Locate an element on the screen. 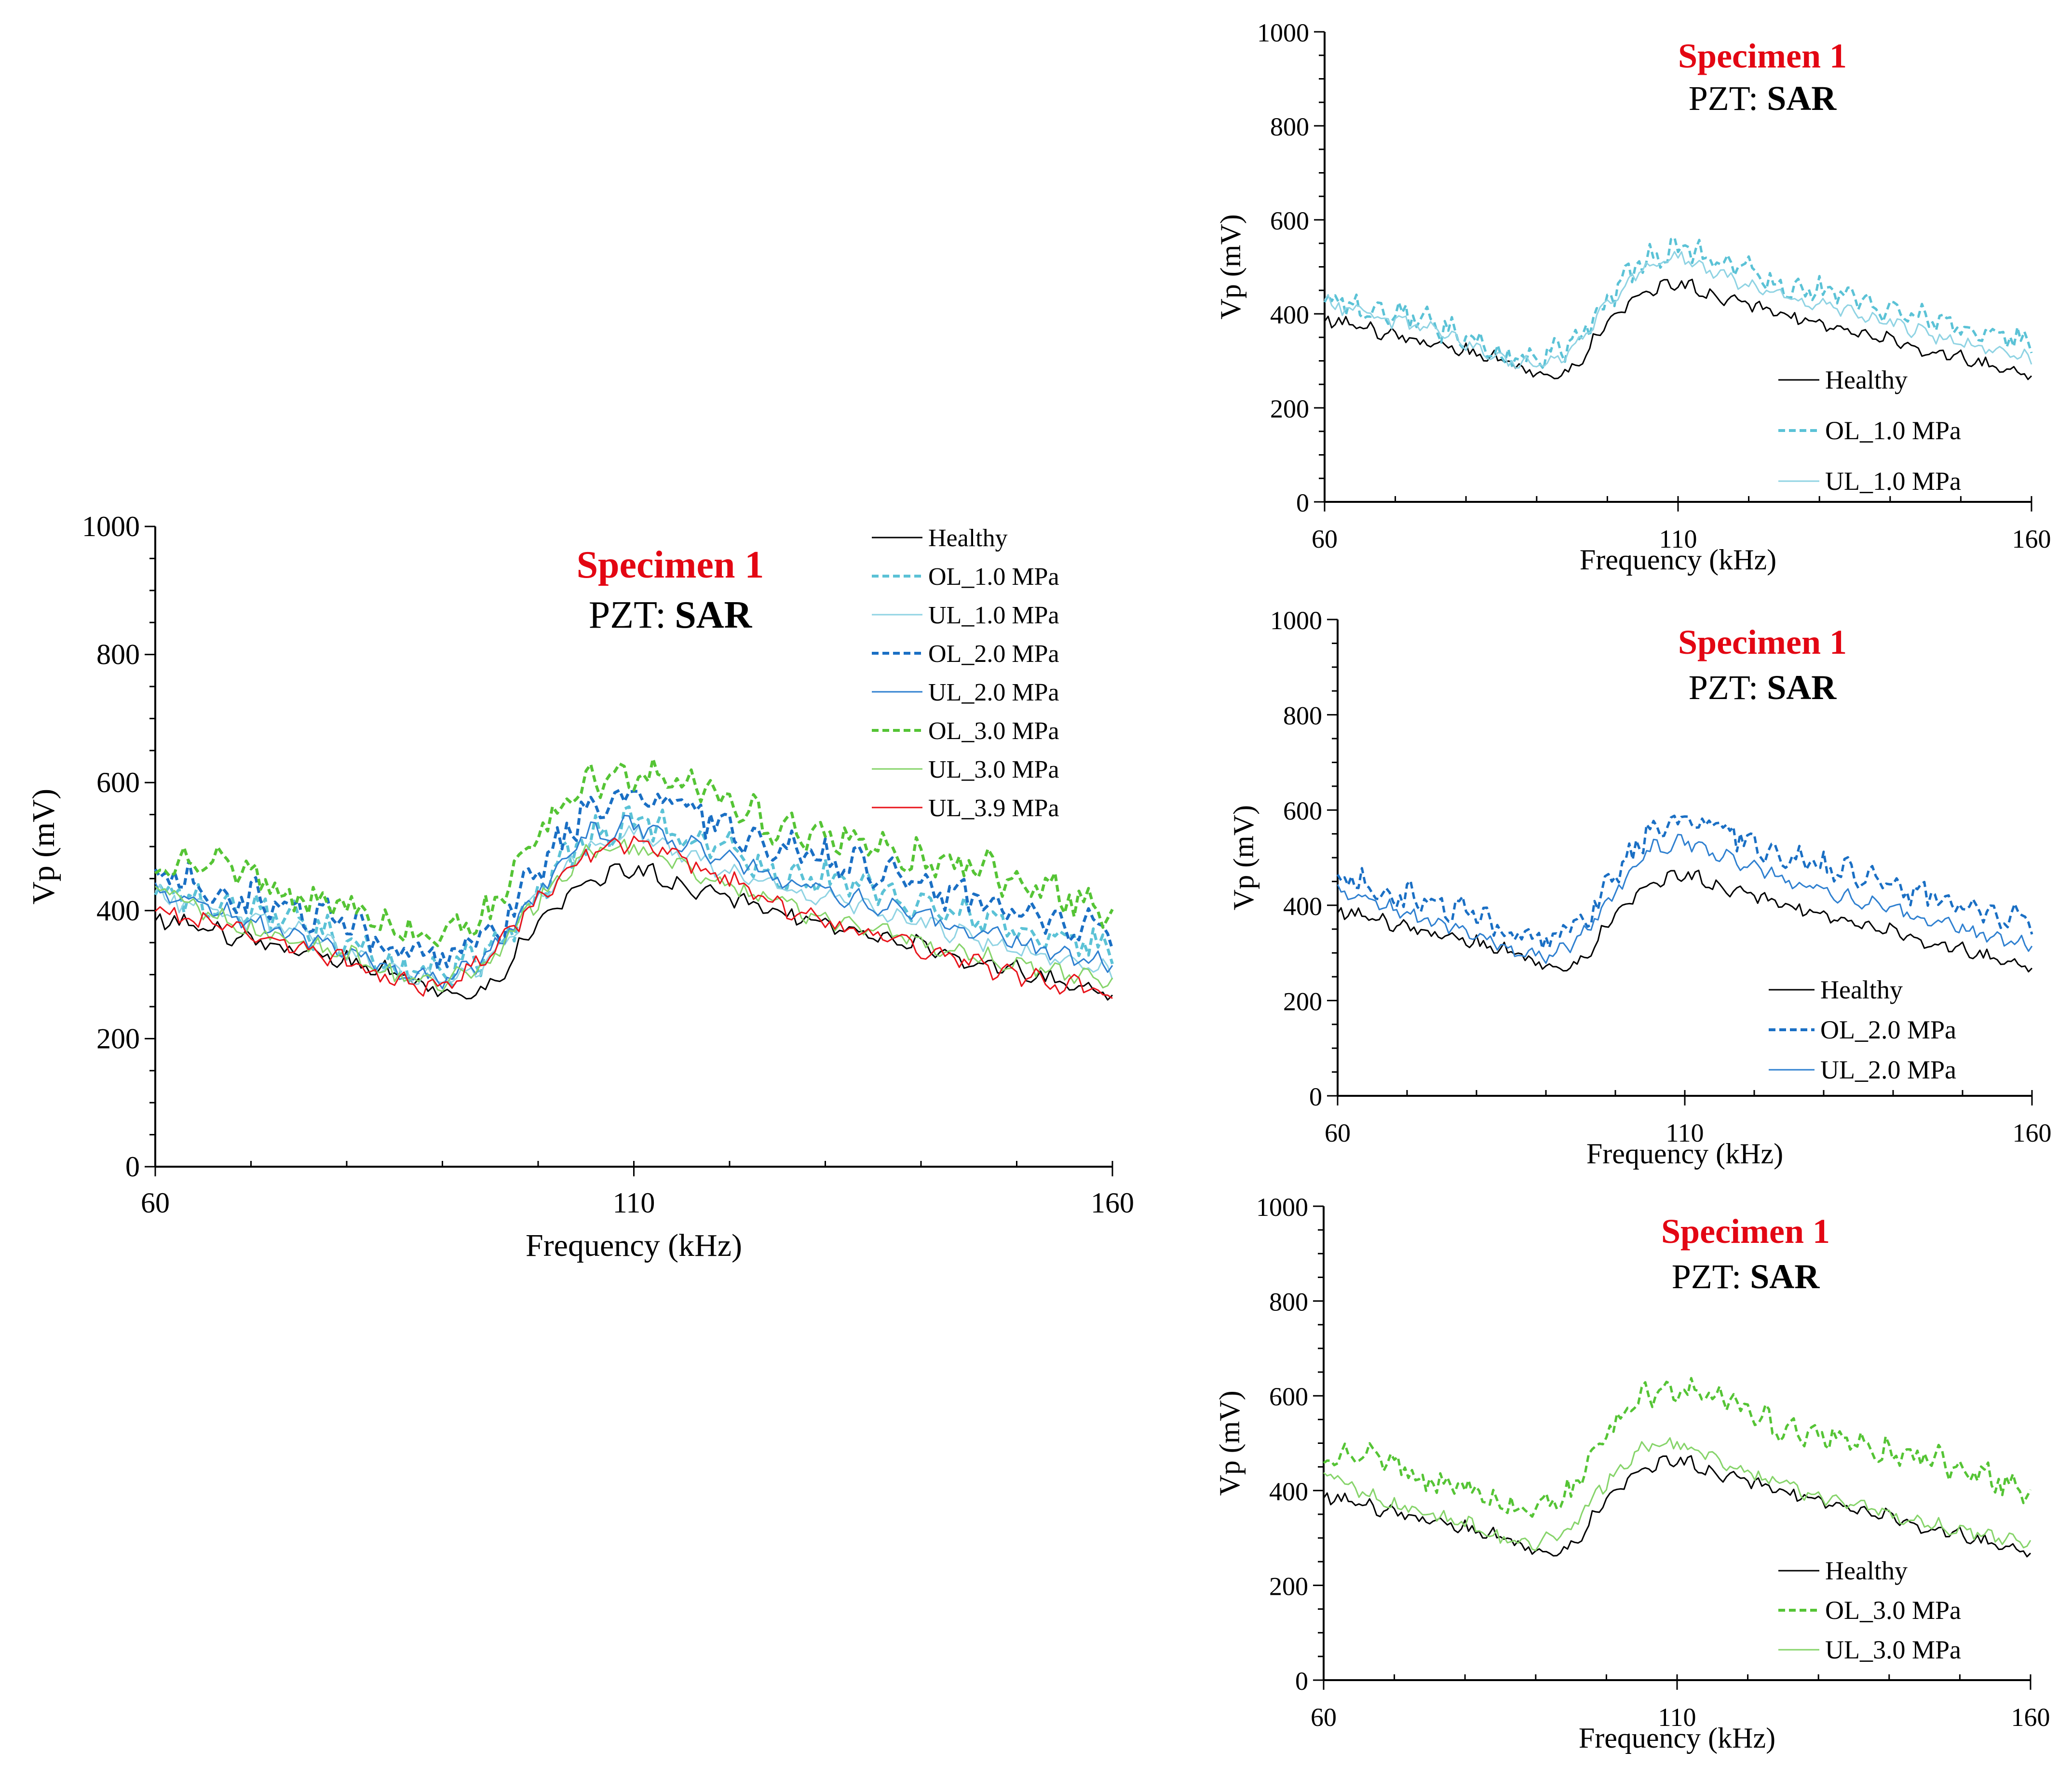 The image size is (2072, 1778). series-line-ol-1-0-mpa is located at coordinates (1678, 303).